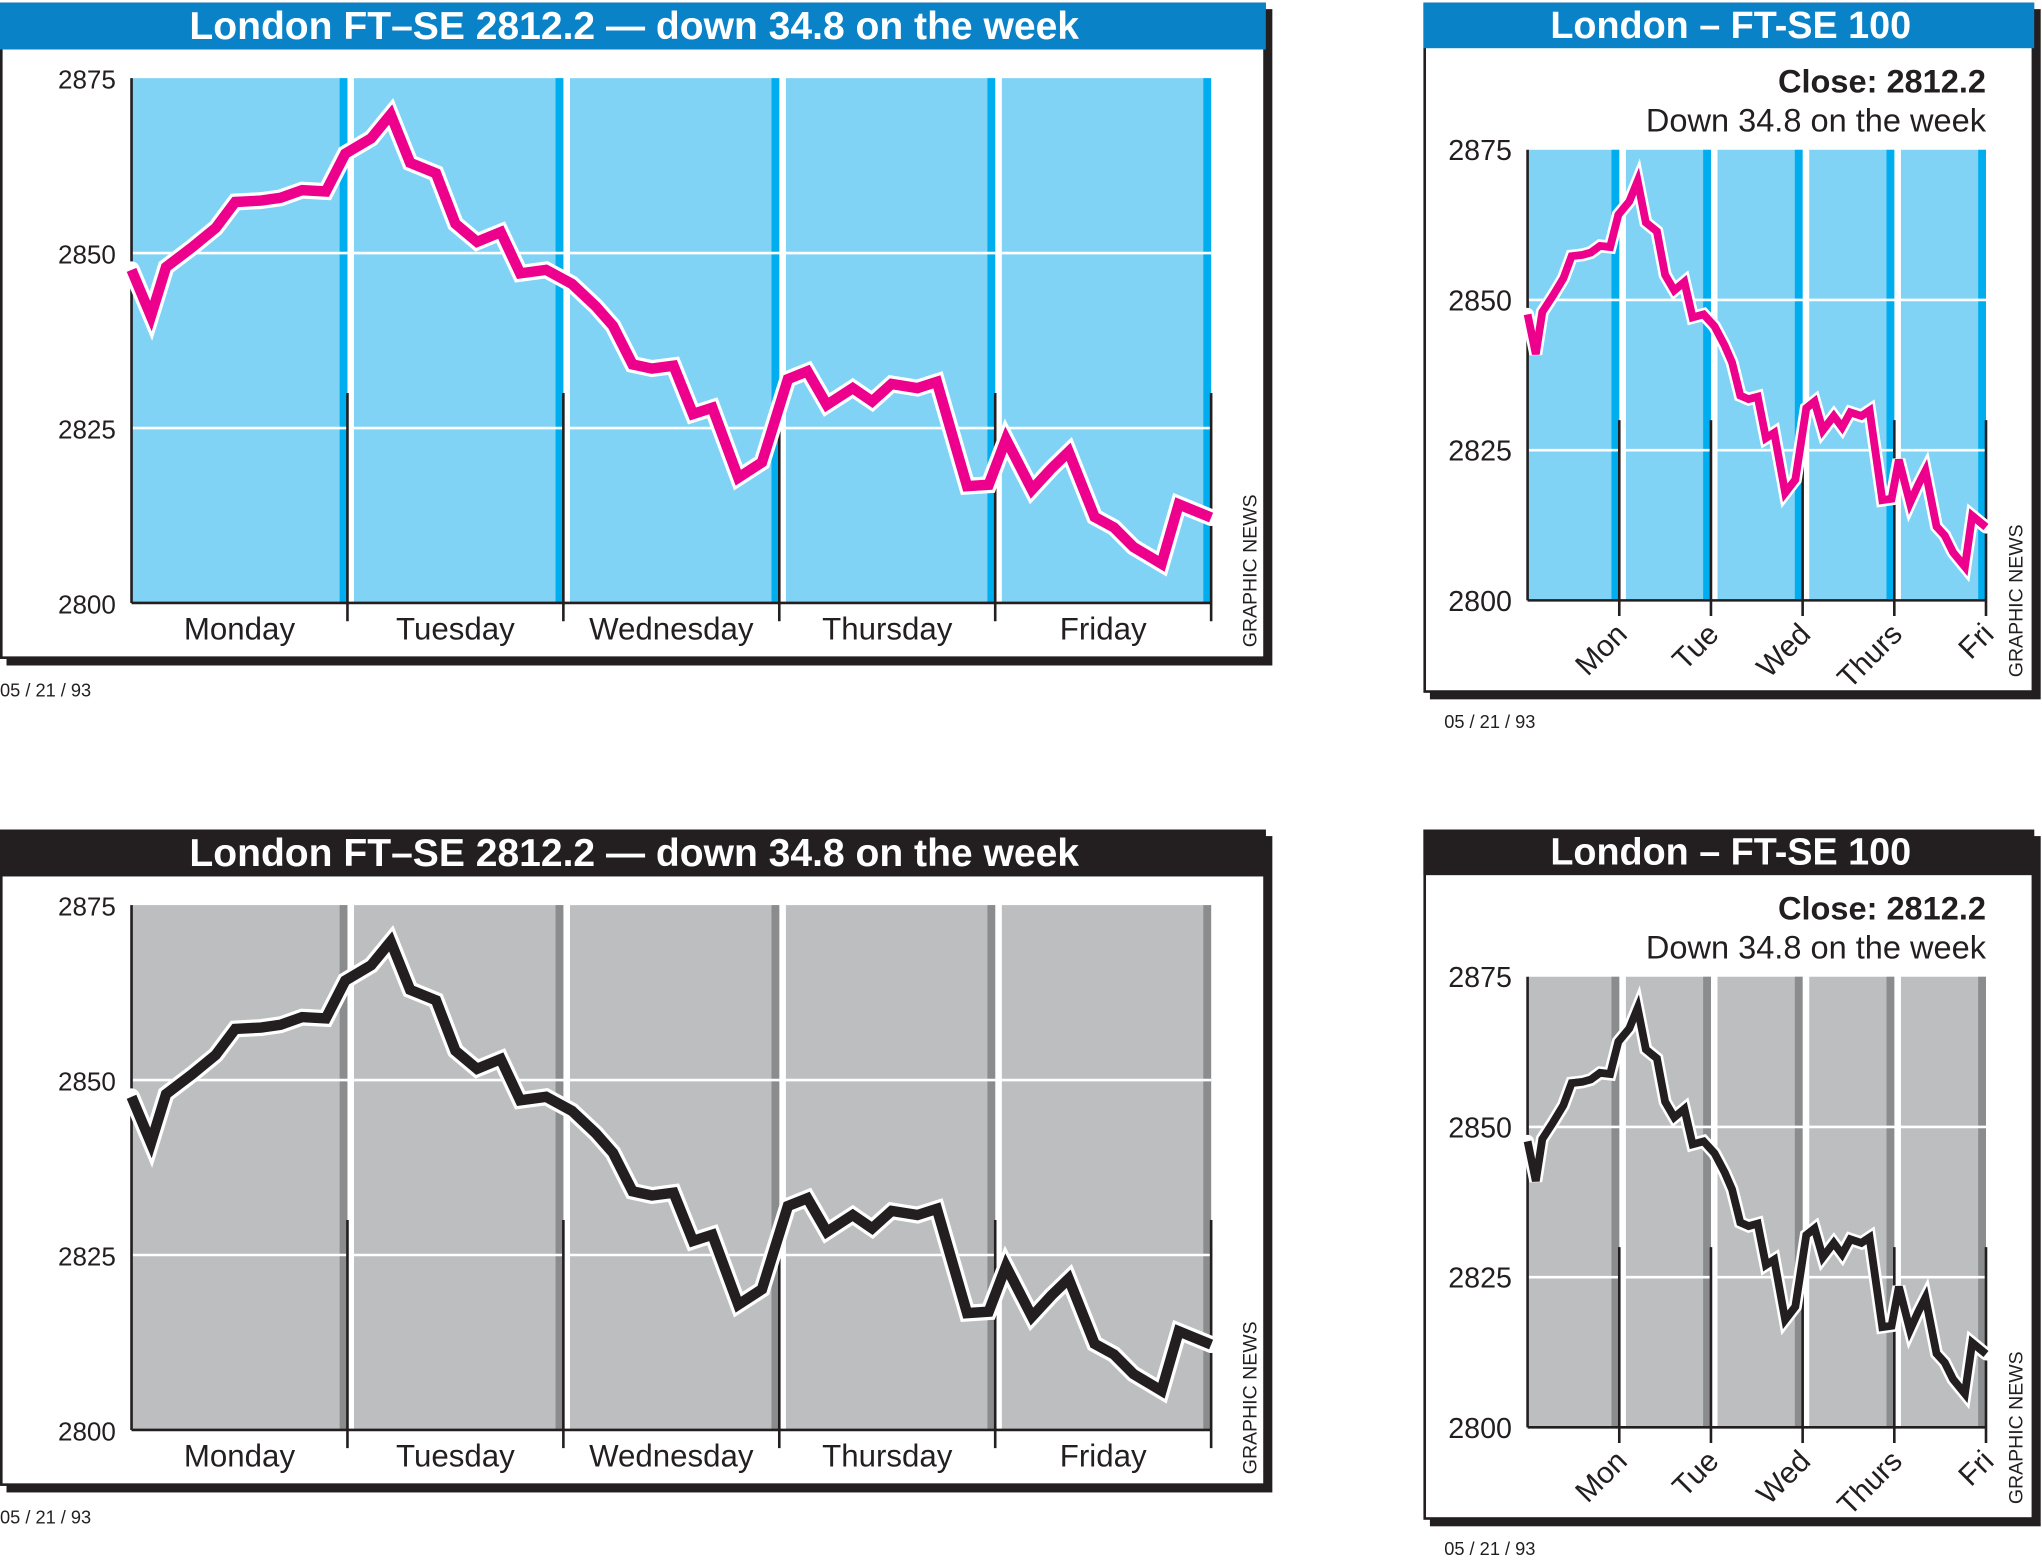 This screenshot has width=2042, height=1568. Describe the element at coordinates (887, 628) in the screenshot. I see `x-category-label: Thursday` at that location.